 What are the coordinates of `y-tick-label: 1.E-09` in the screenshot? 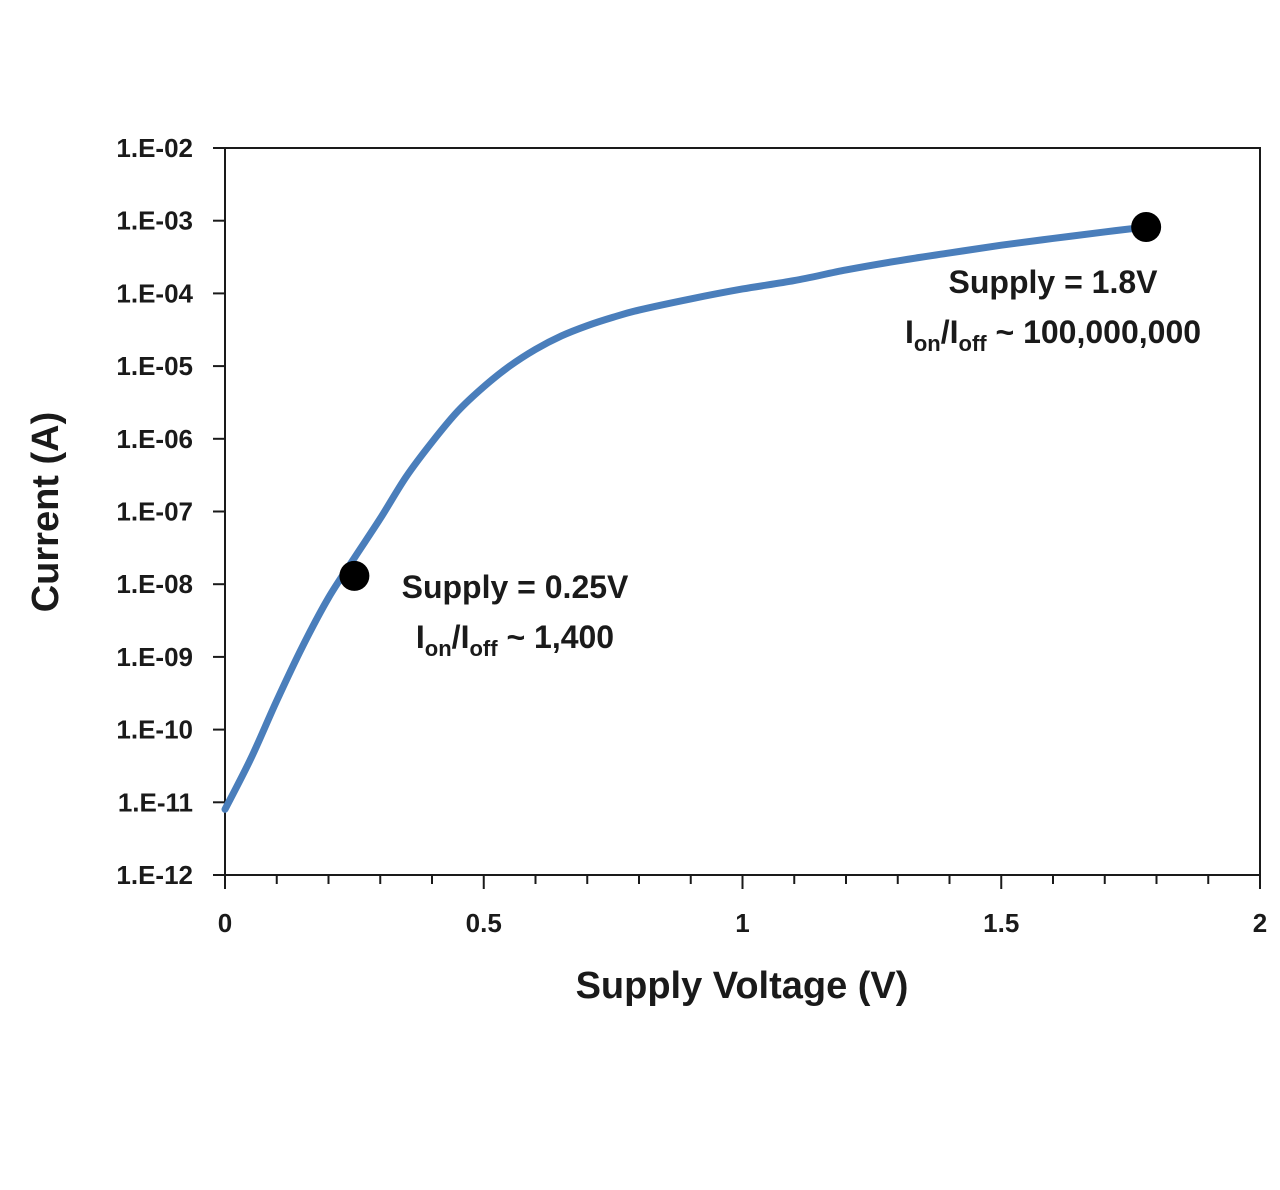 It's located at (154, 657).